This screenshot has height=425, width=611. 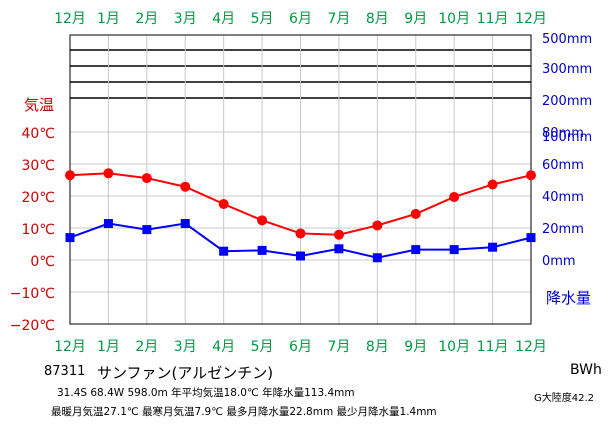 I want to click on right-tick-label: 80mm, so click(x=563, y=133).